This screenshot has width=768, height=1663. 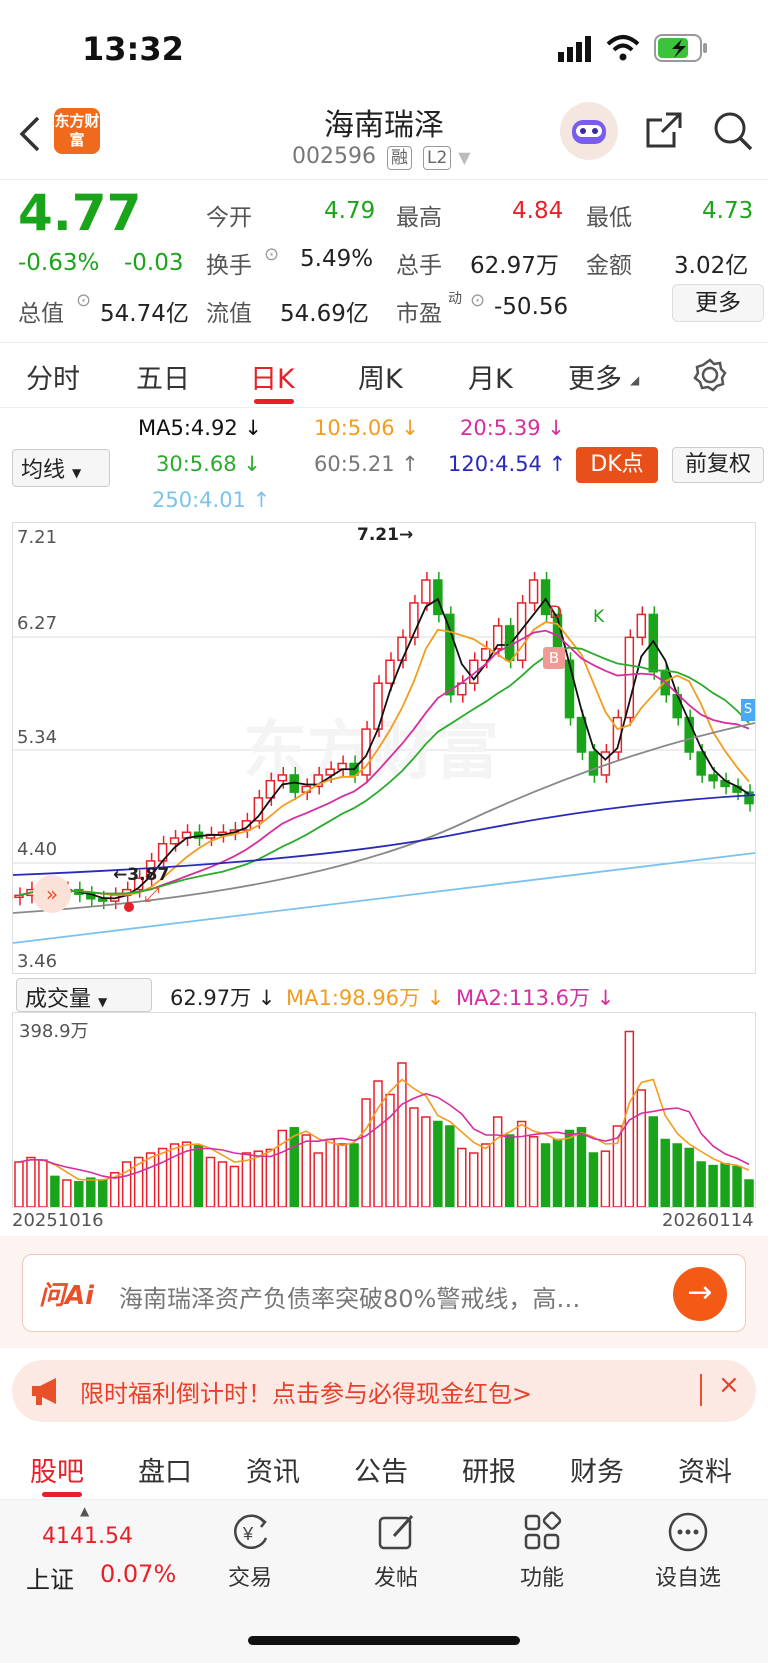 I want to click on tab-five-day: 五日, so click(x=163, y=379).